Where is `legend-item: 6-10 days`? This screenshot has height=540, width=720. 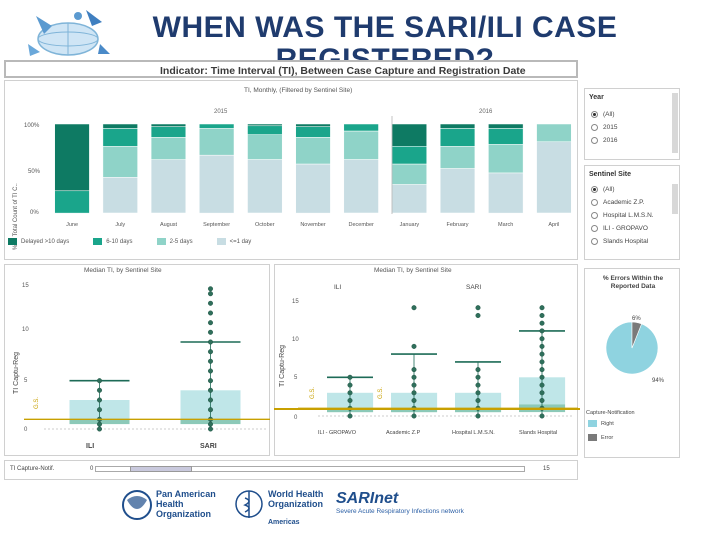 legend-item: 6-10 days is located at coordinates (113, 242).